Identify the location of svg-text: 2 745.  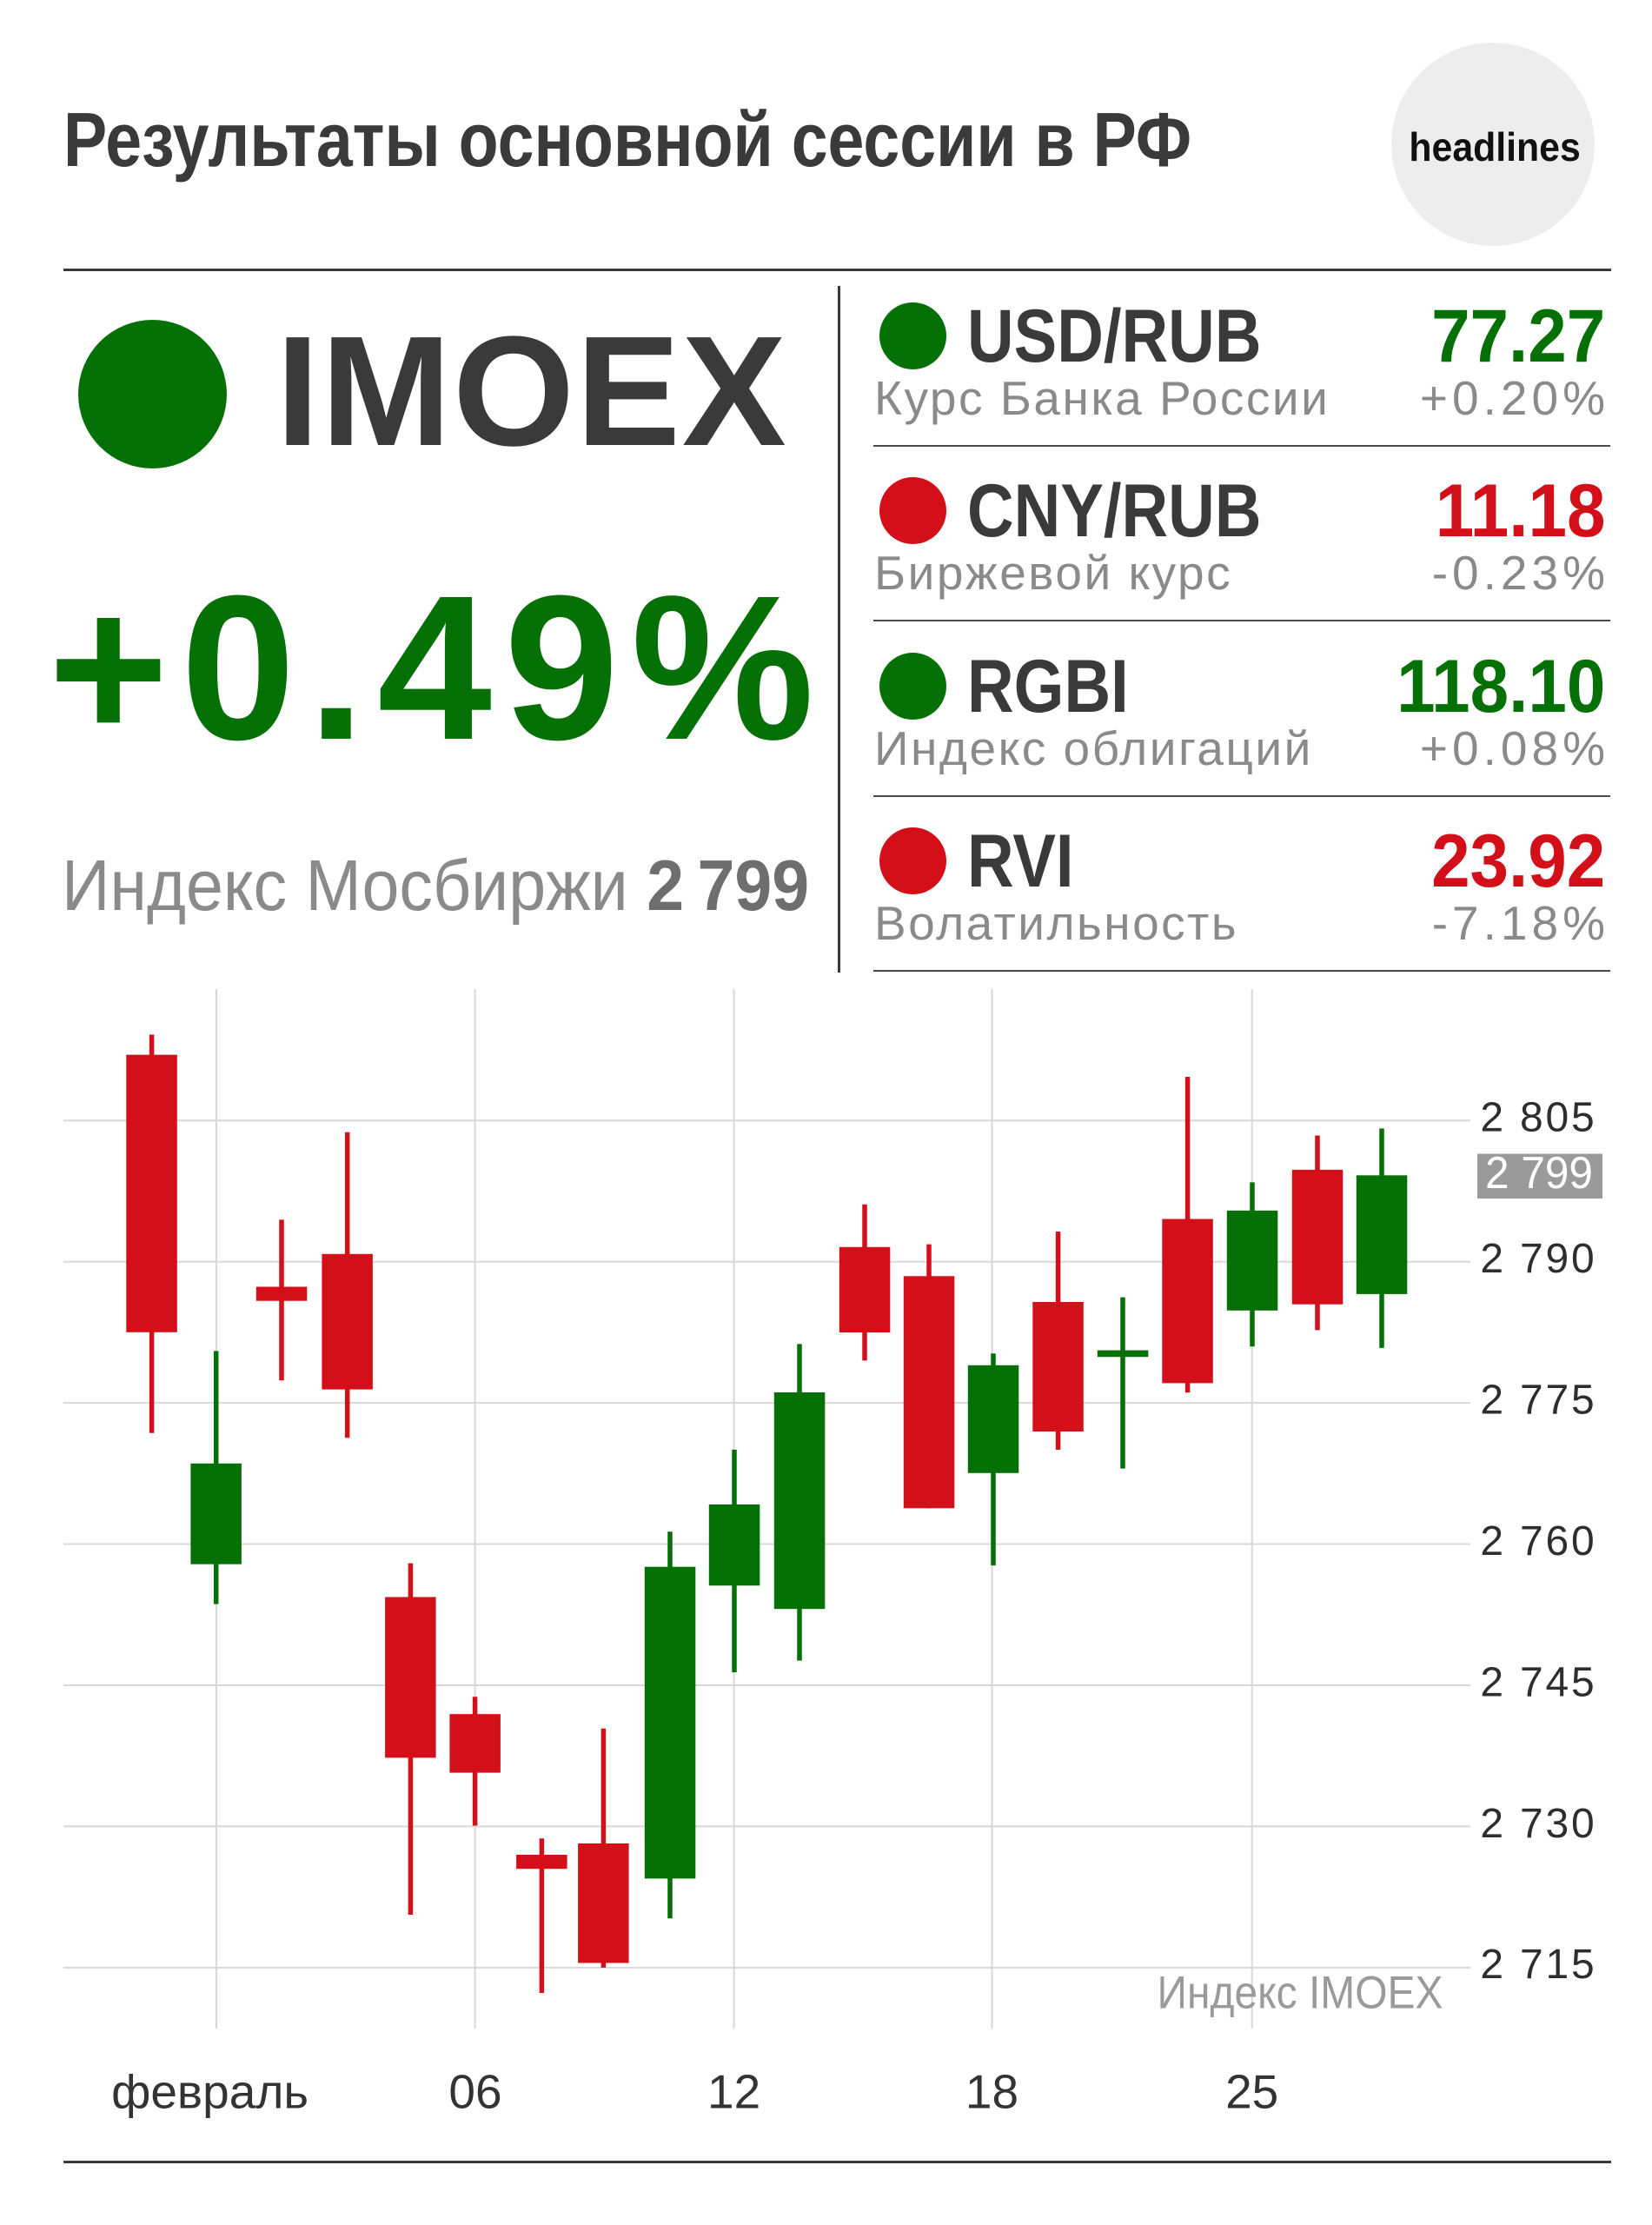
(1538, 1682).